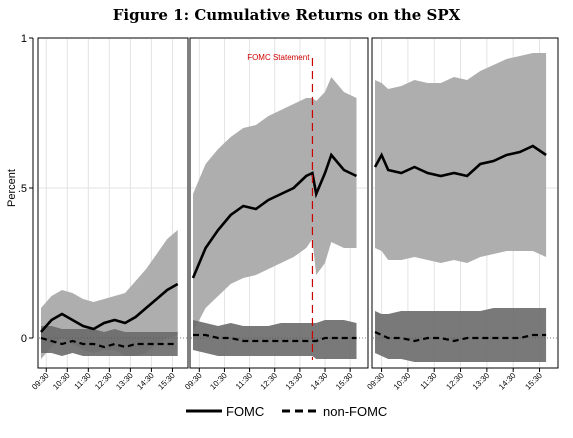 The height and width of the screenshot is (438, 573). Describe the element at coordinates (286, 411) in the screenshot. I see `legend: FOMC non-FOMC` at that location.